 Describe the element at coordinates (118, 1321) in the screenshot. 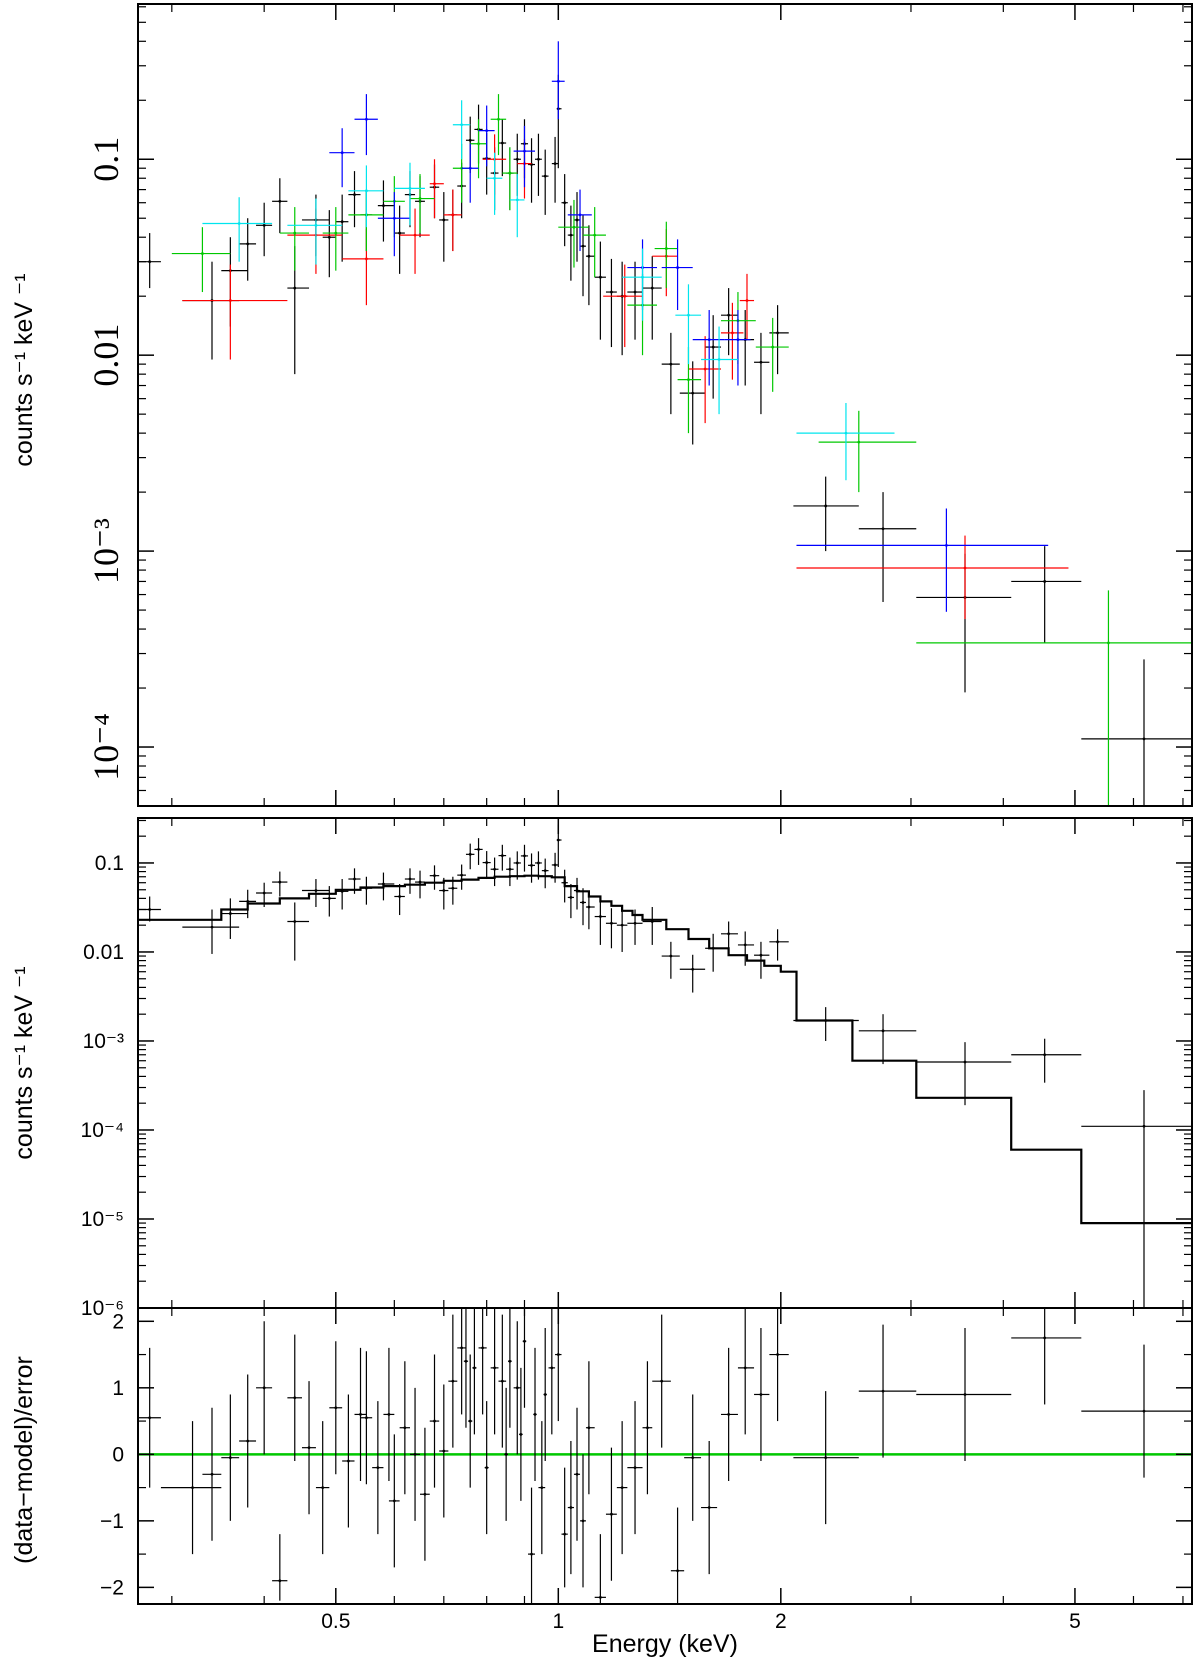

I see `y-tick-label-0: 2` at that location.